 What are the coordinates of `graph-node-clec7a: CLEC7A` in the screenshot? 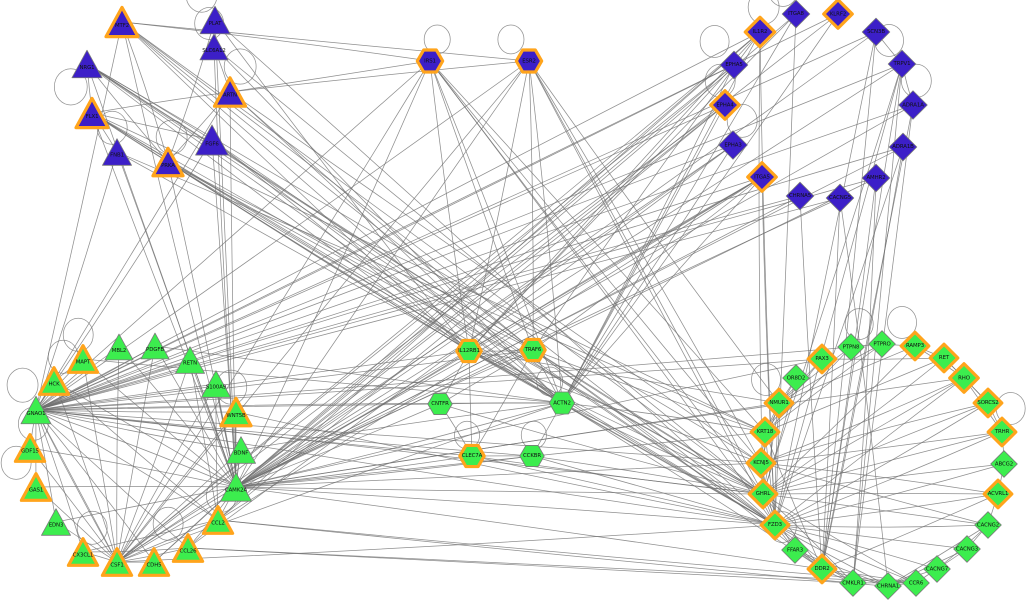 It's located at (472, 456).